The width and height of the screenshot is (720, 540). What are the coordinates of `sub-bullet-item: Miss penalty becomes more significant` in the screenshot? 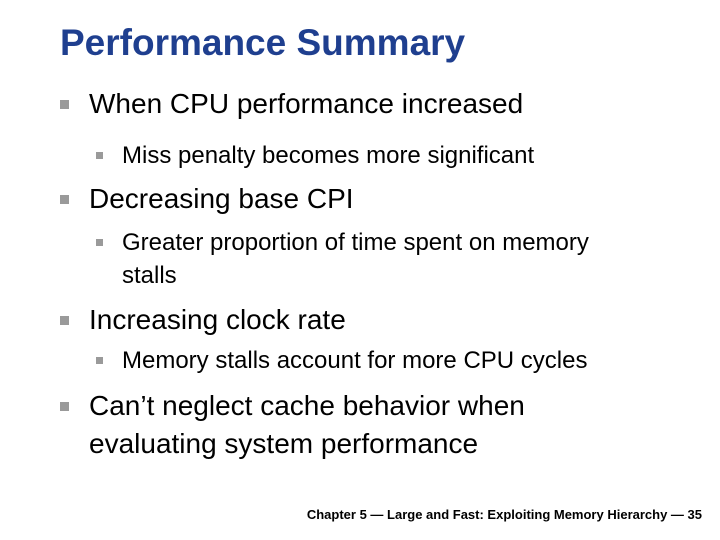 It's located at (315, 155).